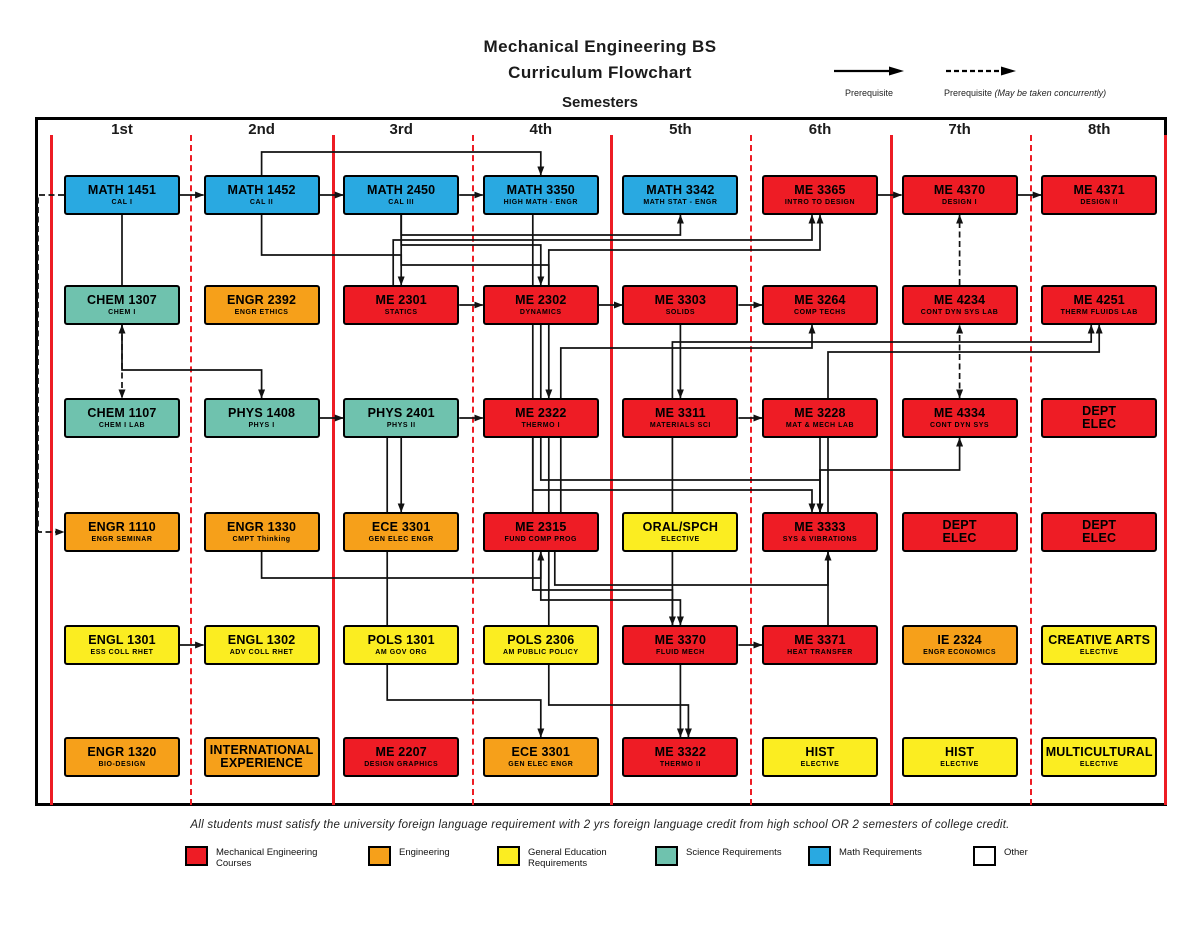  I want to click on prereq-arrow-engr1330-me2315, so click(402, 565).